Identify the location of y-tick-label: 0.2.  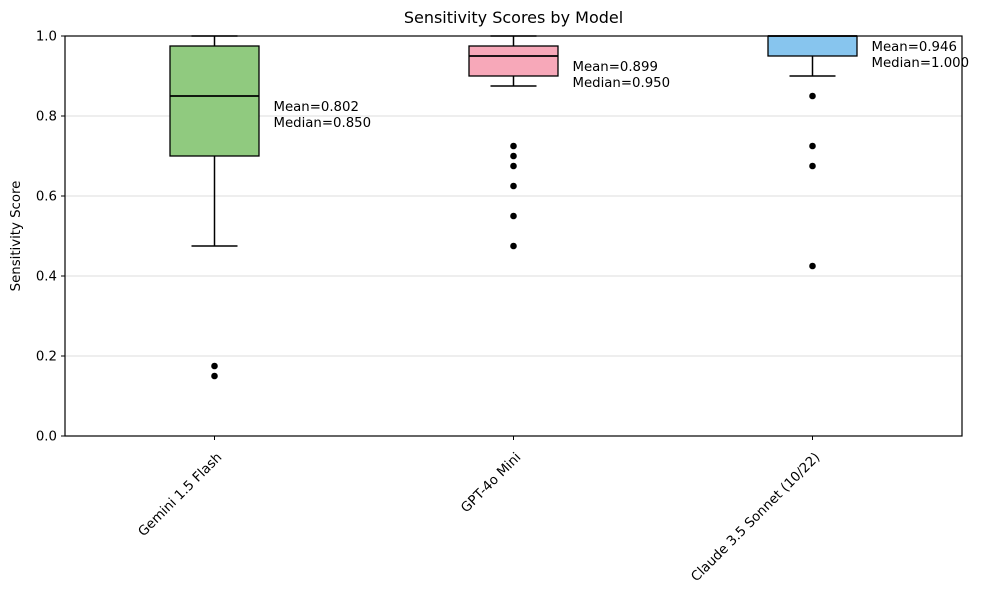
(46, 357).